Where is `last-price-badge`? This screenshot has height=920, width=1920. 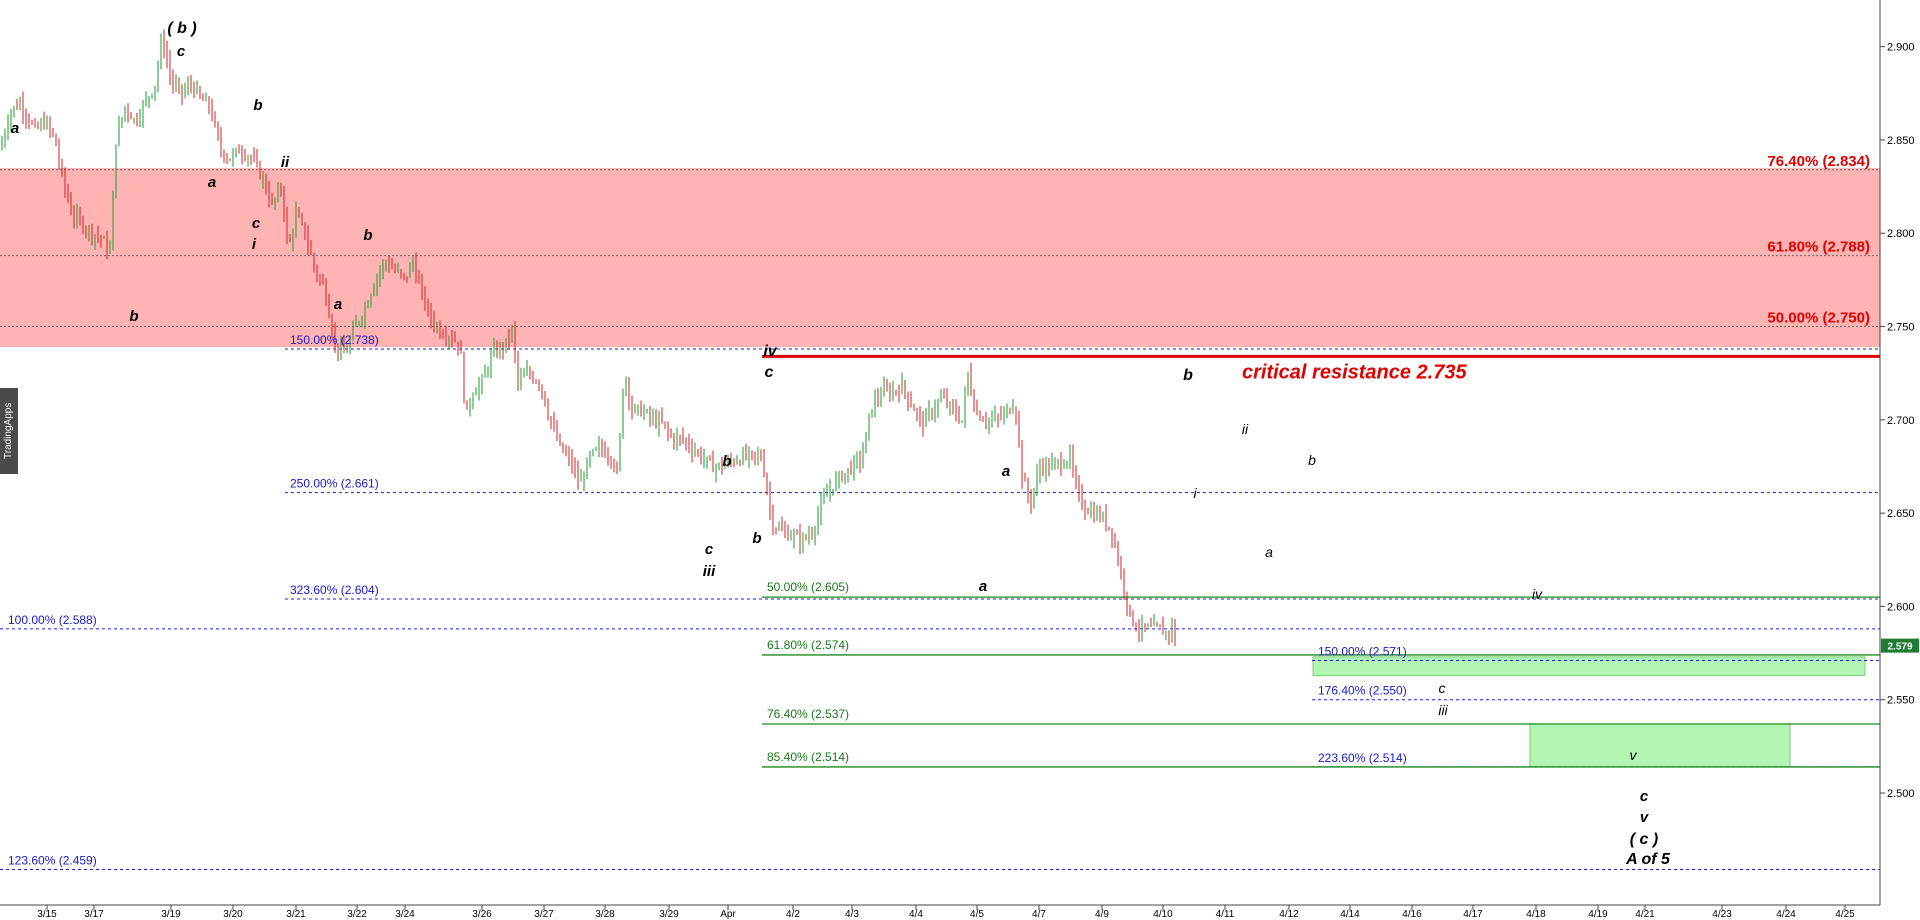
last-price-badge is located at coordinates (1900, 645).